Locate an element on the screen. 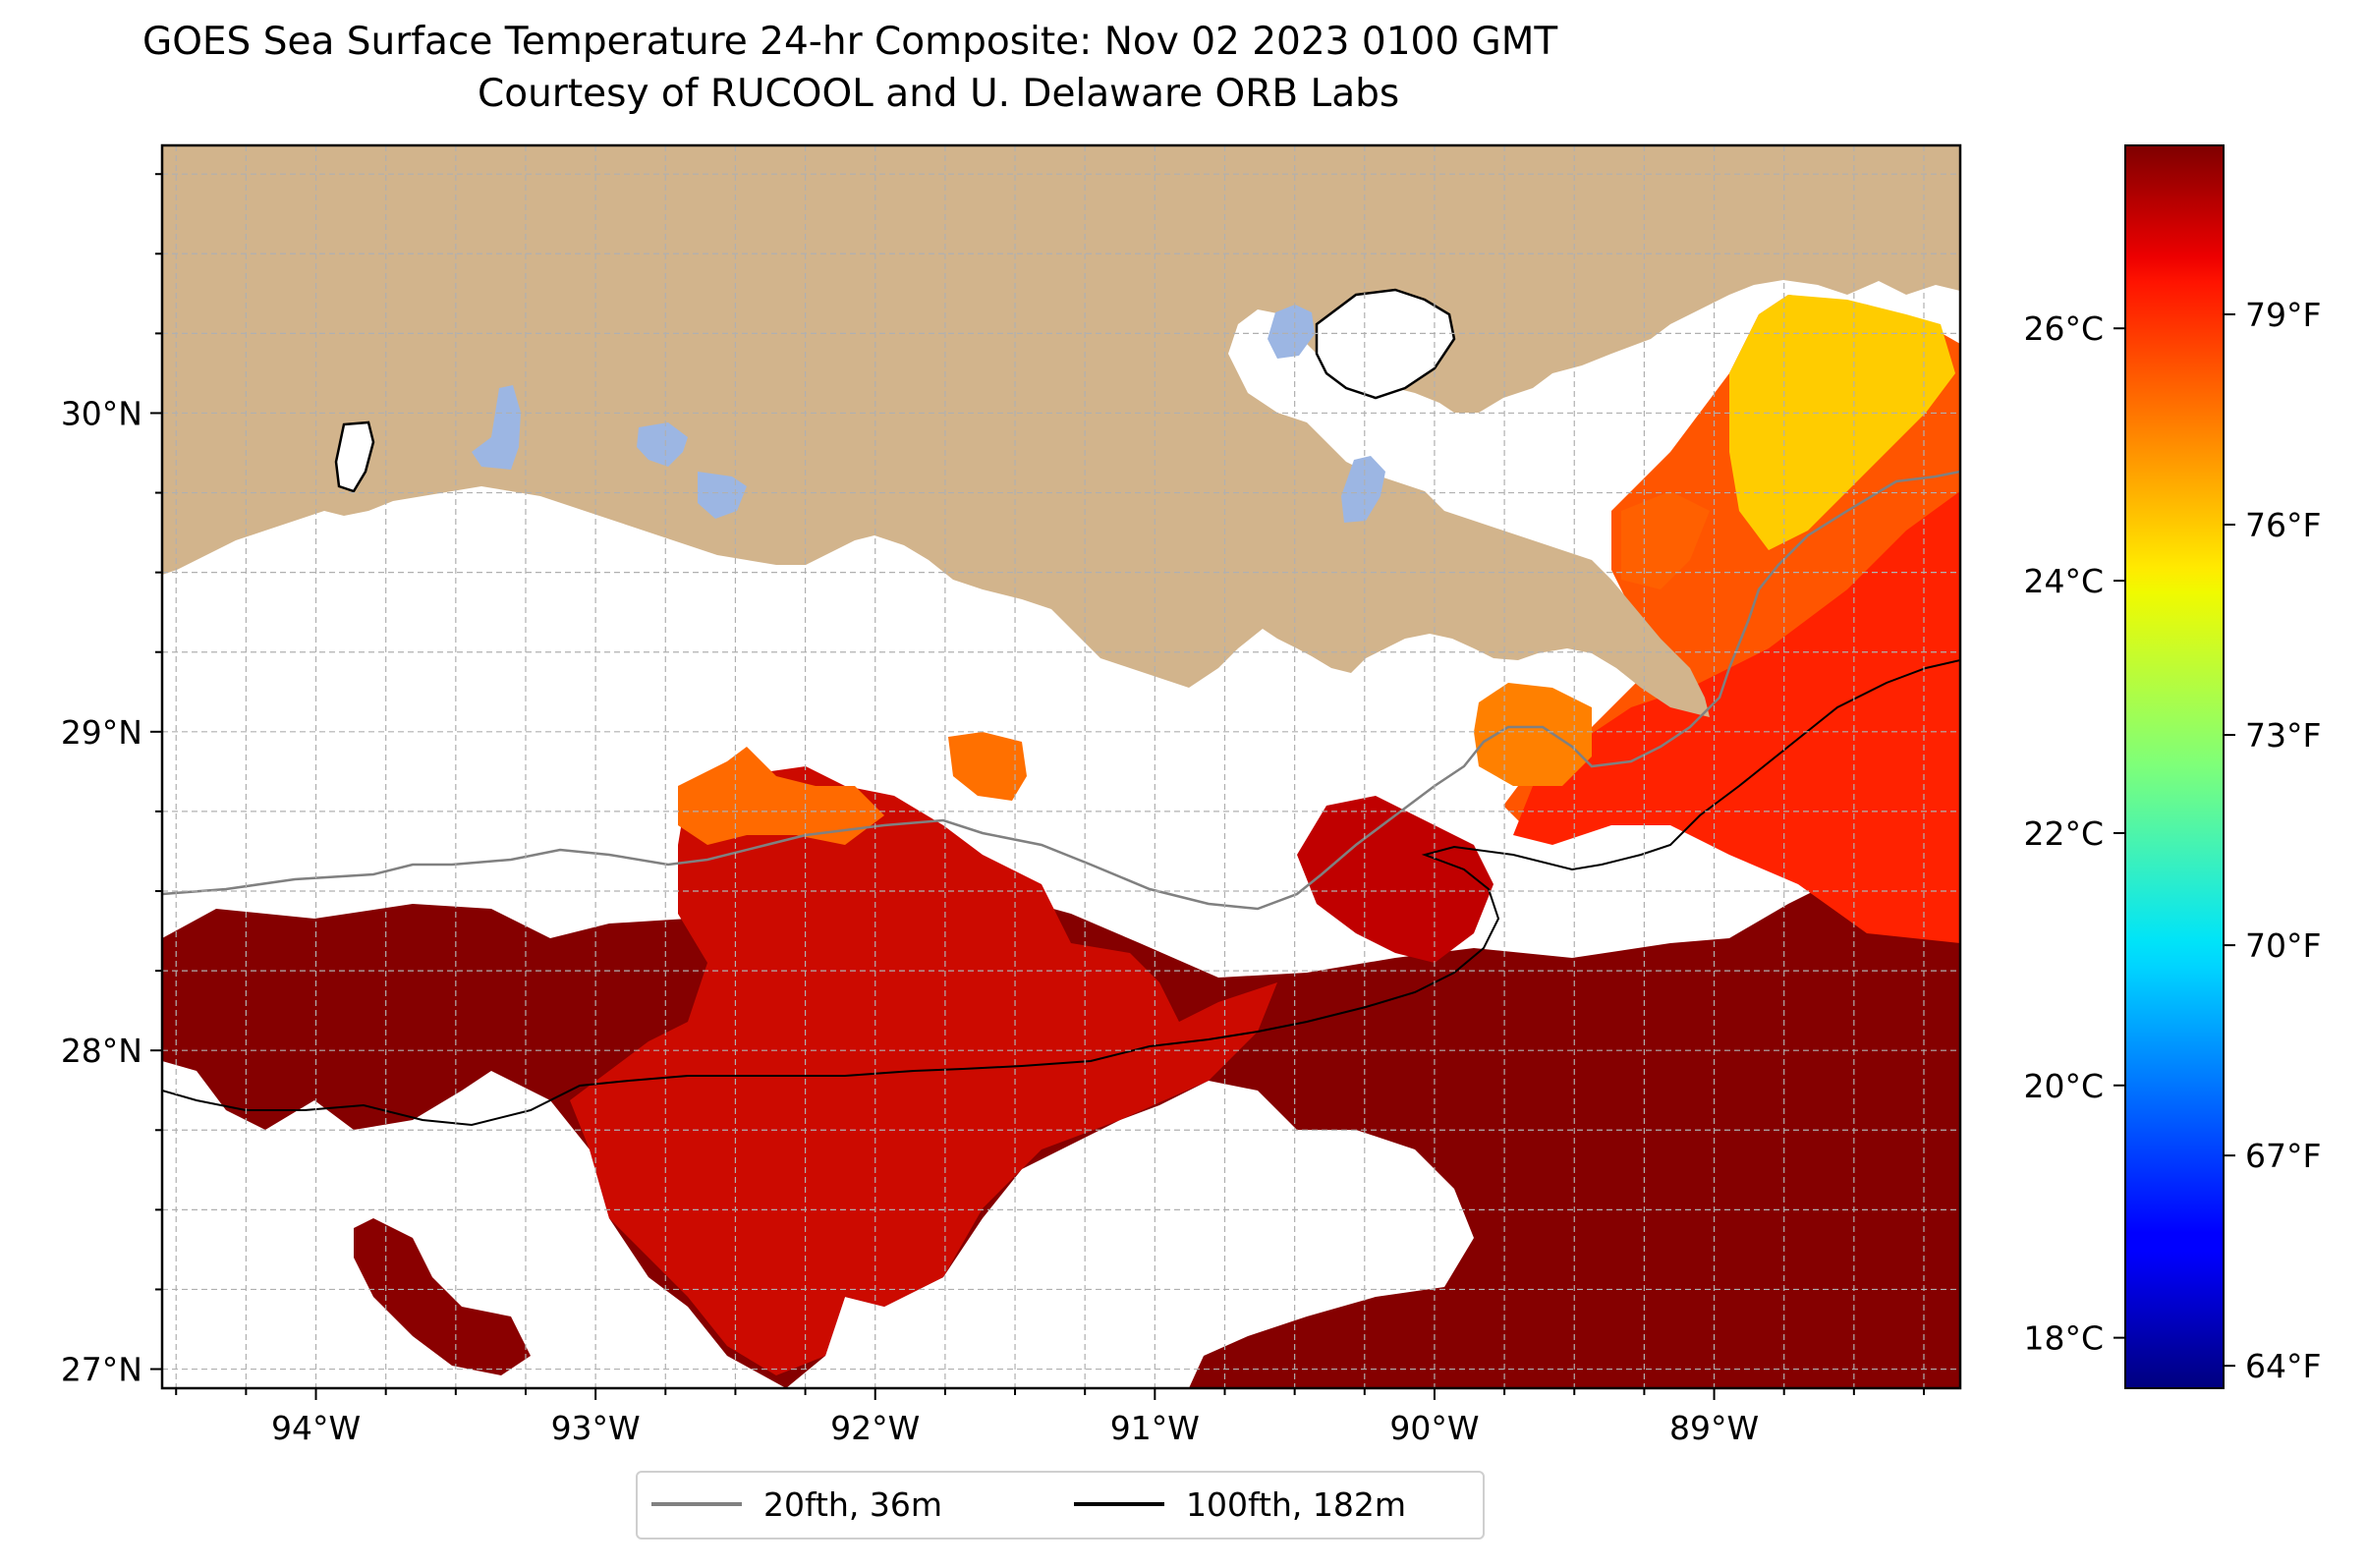 This screenshot has width=2367, height=1568. legend-swatch-20fth is located at coordinates (697, 1504).